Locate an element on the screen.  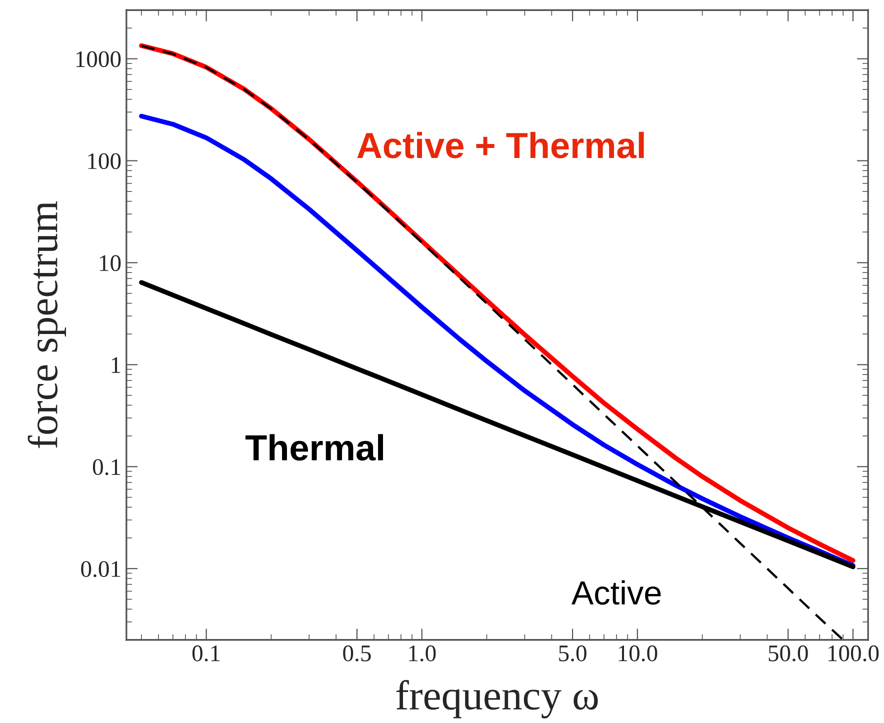
y-tick-label: 100 is located at coordinates (104, 161).